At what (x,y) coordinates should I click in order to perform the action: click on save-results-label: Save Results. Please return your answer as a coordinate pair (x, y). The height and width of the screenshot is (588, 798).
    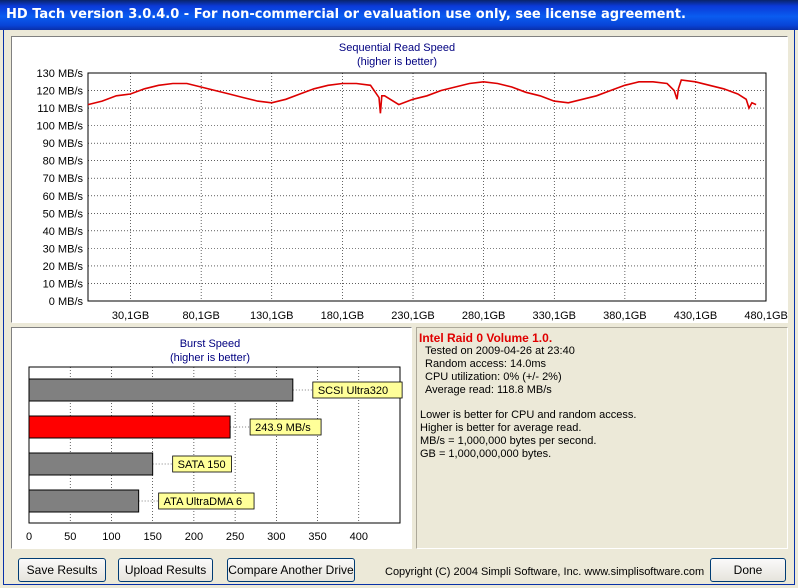
    Looking at the image, I should click on (62, 570).